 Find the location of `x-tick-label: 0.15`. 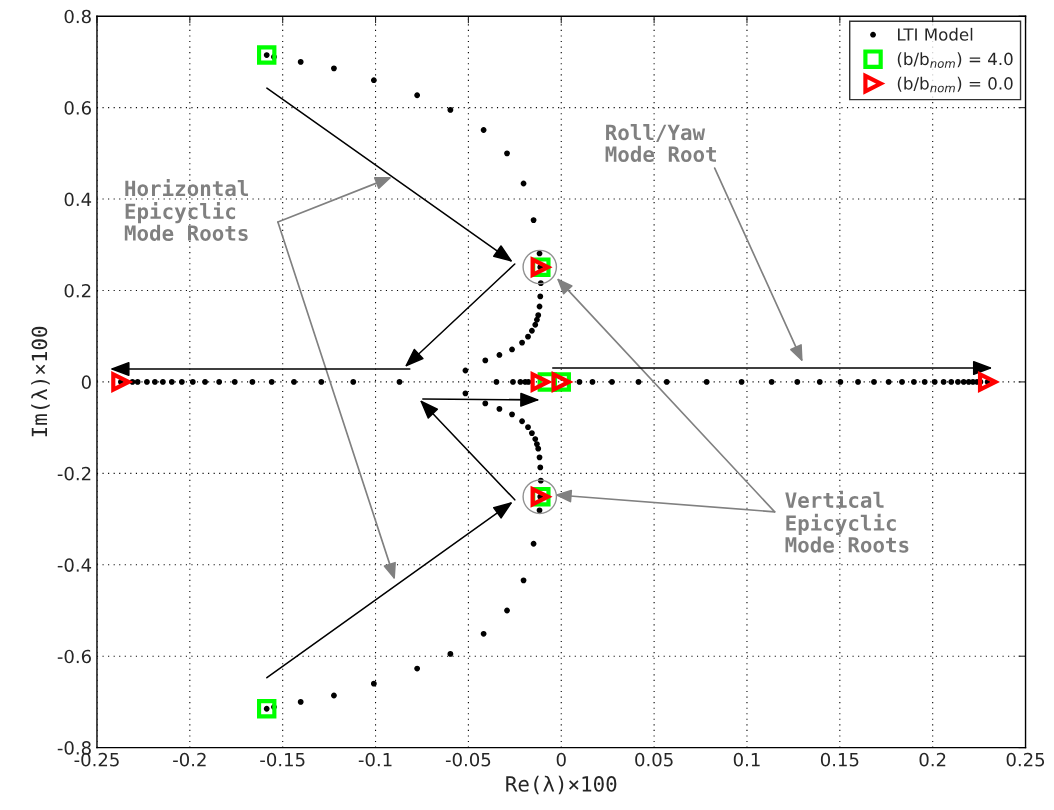

x-tick-label: 0.15 is located at coordinates (839, 759).